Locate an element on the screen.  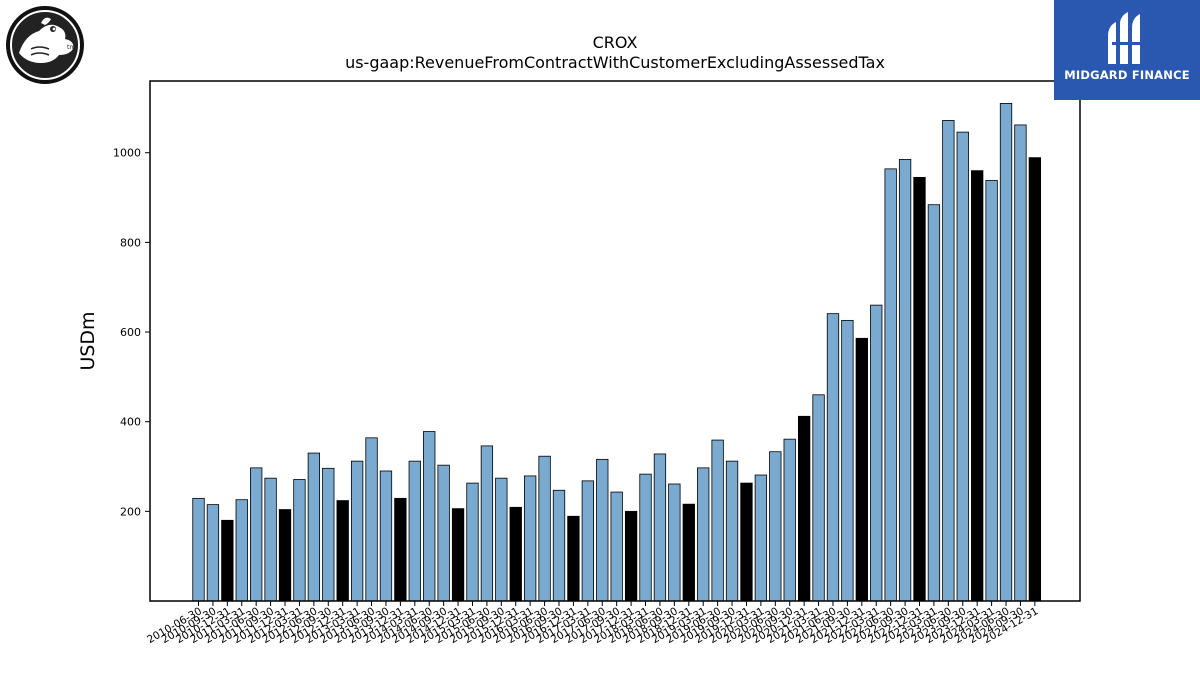
y-tick-label: 200 is located at coordinates (130, 511).